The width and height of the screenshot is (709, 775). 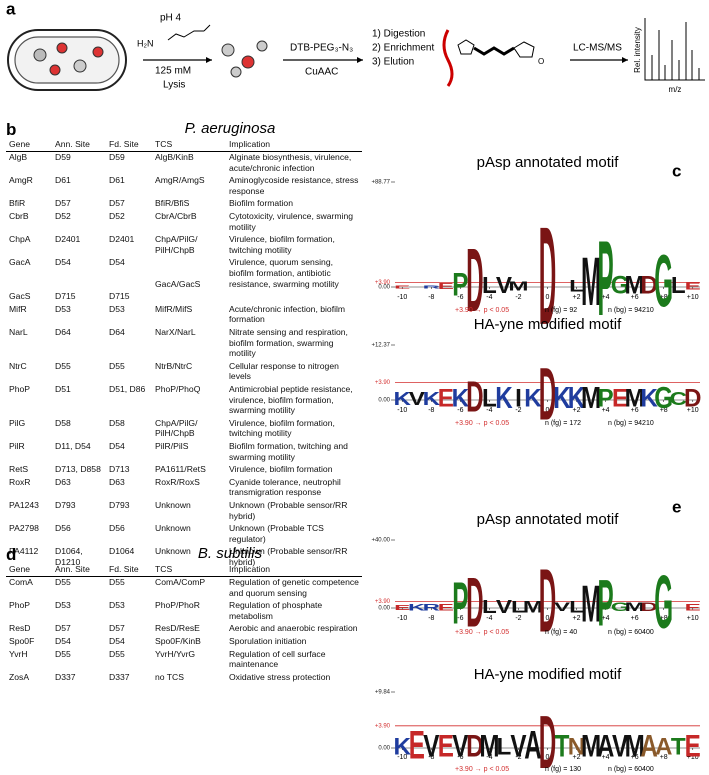 What do you see at coordinates (288, 556) in the screenshot?
I see `table-cell: Unknown (Probable sensor/RR hybrid)` at bounding box center [288, 556].